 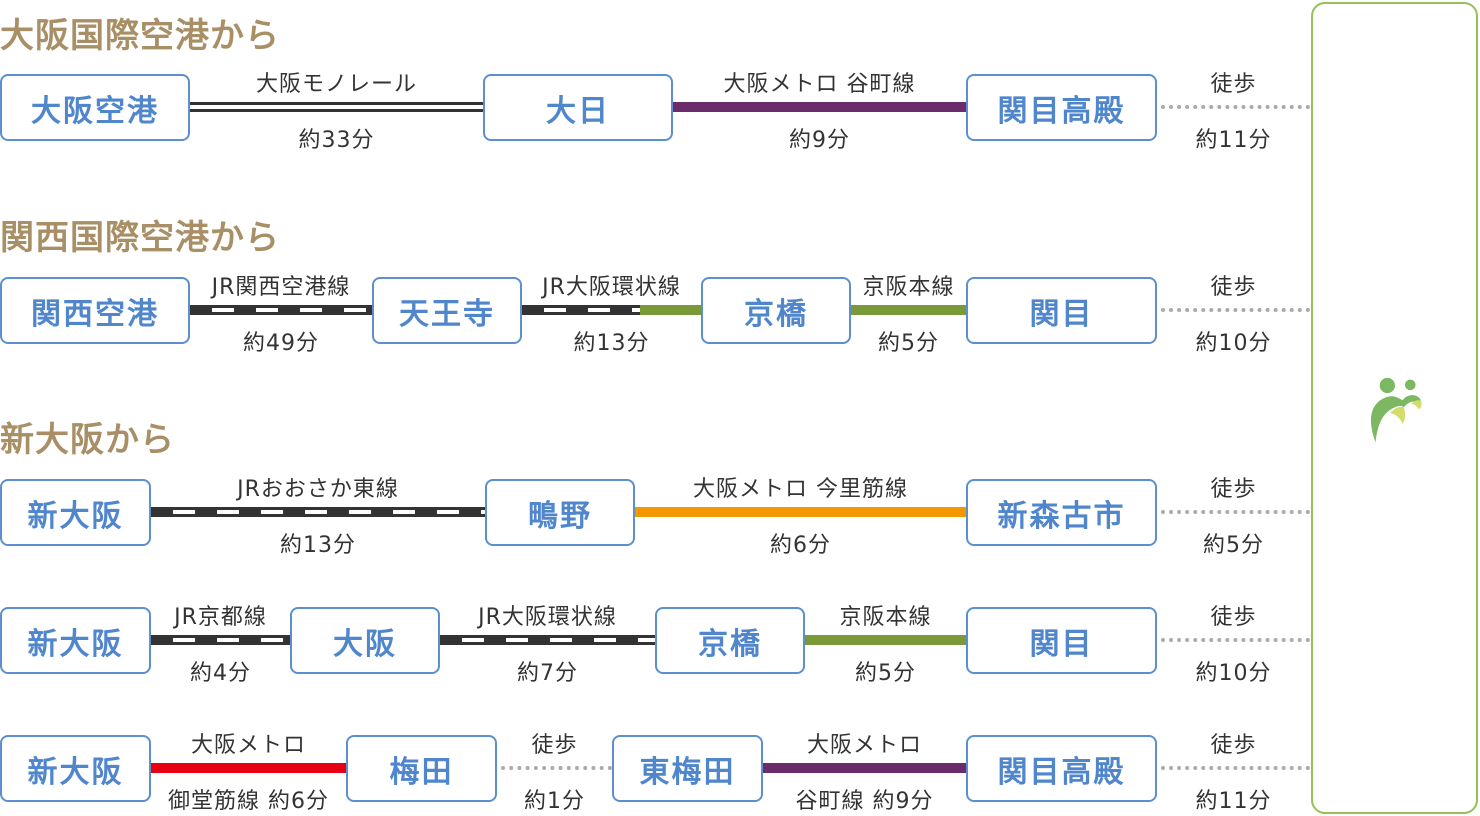 What do you see at coordinates (447, 310) in the screenshot?
I see `station-box: 天王寺` at bounding box center [447, 310].